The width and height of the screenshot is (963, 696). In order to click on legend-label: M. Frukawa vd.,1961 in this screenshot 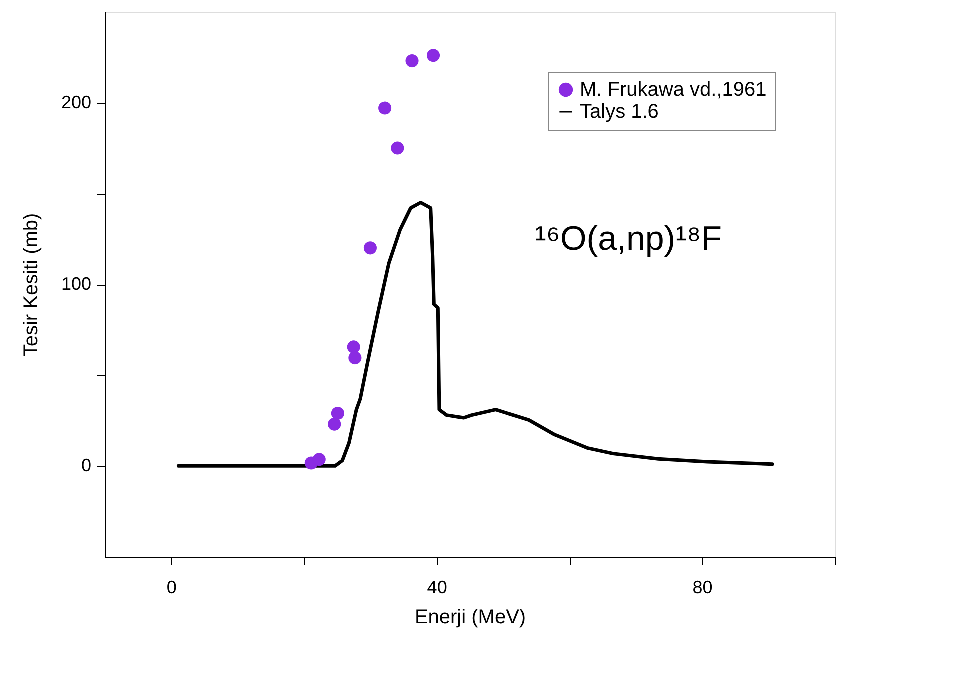, I will do `click(673, 90)`.